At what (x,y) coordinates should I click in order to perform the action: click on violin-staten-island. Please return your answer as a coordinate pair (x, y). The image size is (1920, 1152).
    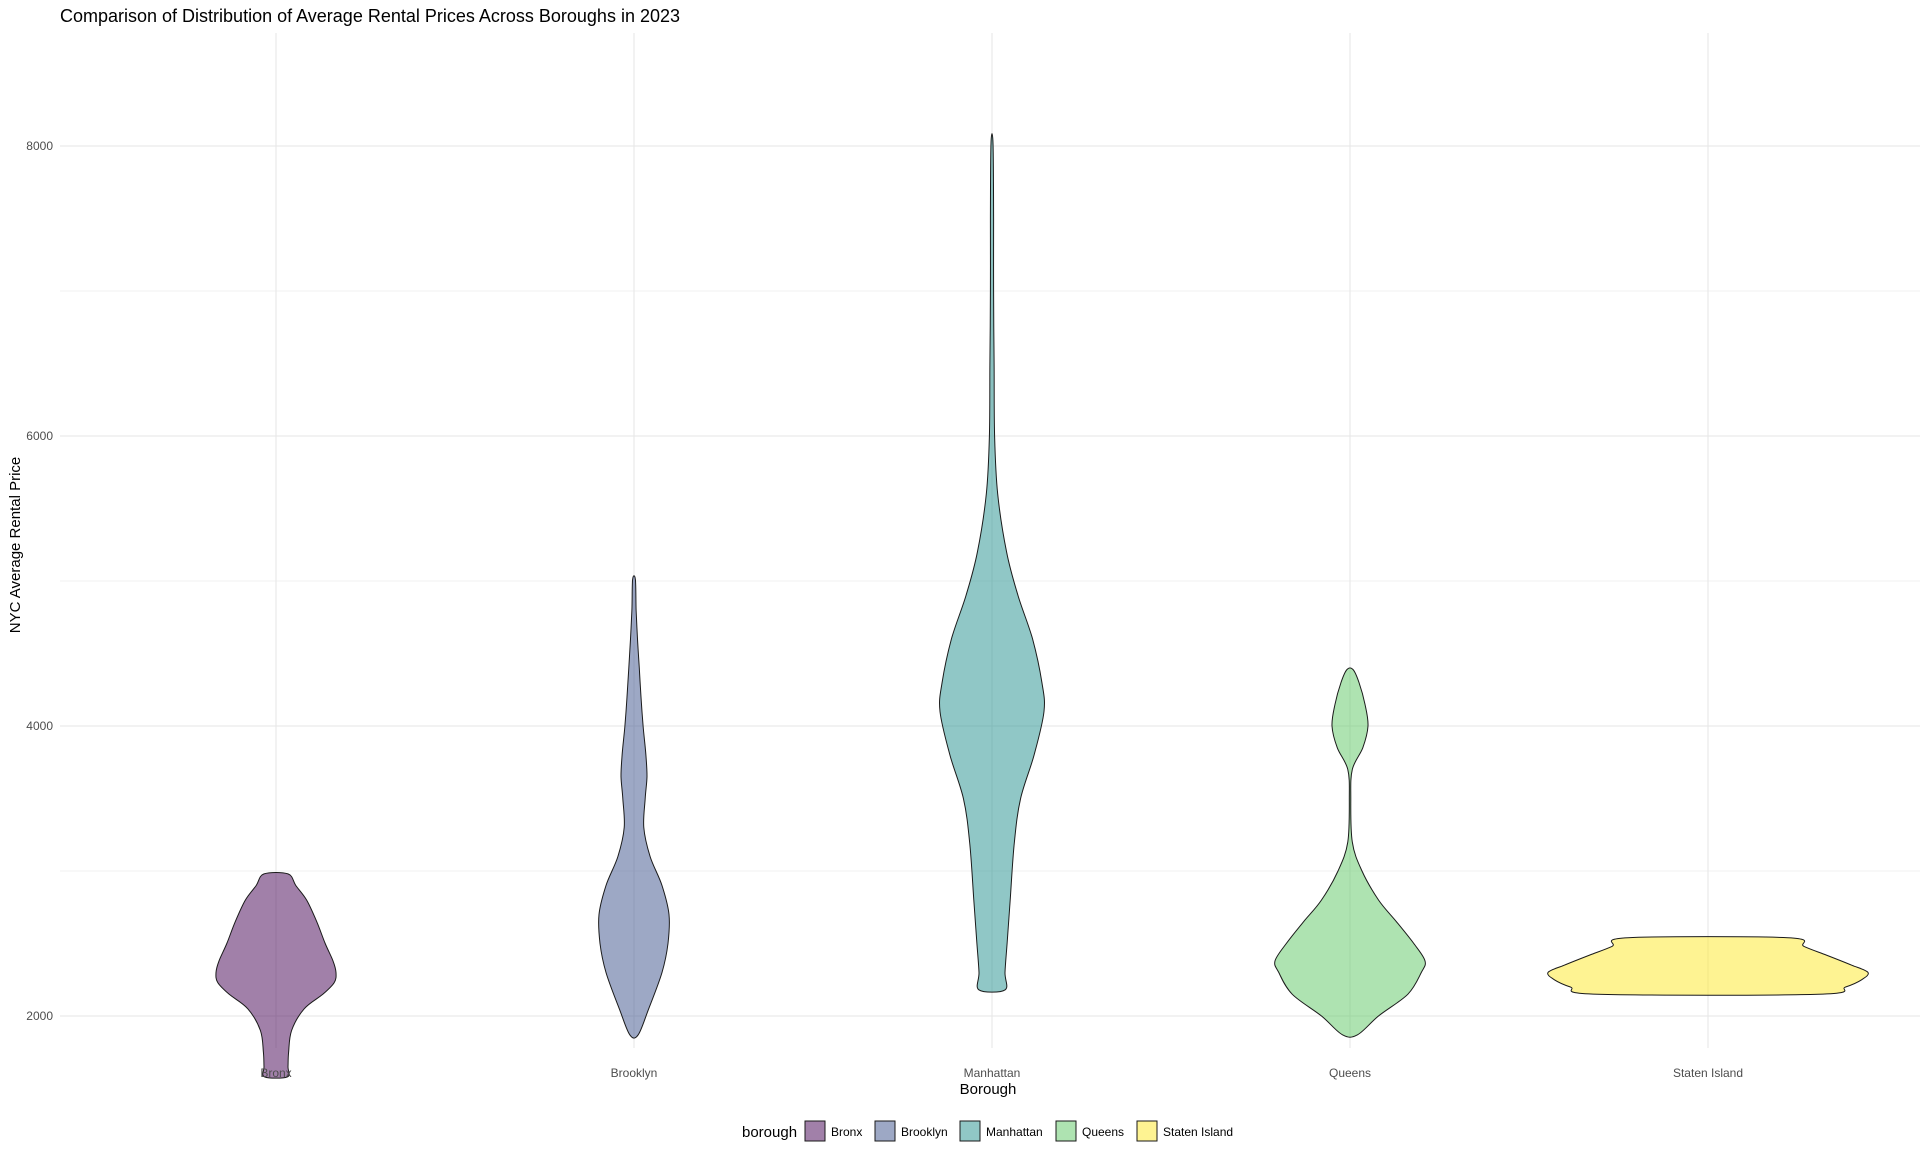
    Looking at the image, I should click on (1708, 966).